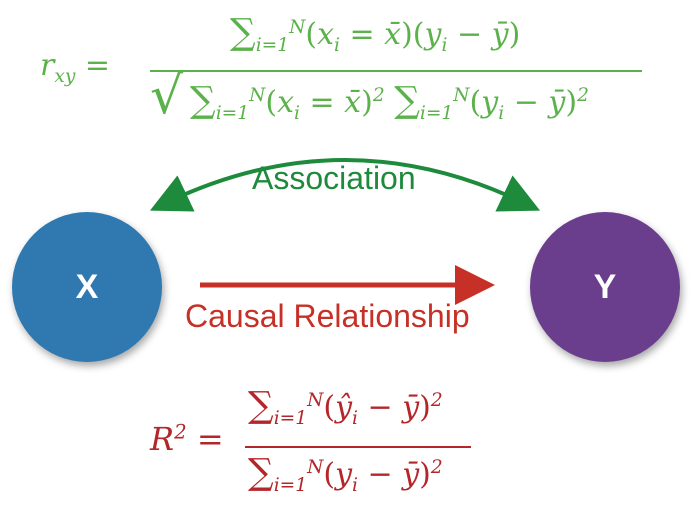  What do you see at coordinates (375, 34) in the screenshot?
I see `correlation-numerator: ∑i=1N(xi = x̄)(yi − ȳ)` at bounding box center [375, 34].